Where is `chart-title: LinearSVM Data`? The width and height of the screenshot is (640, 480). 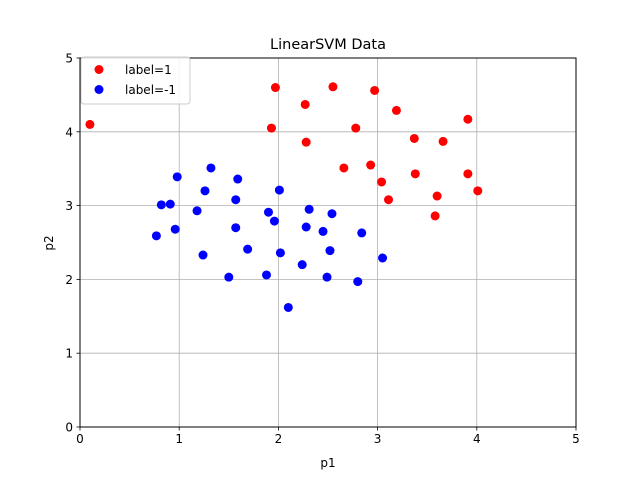 chart-title: LinearSVM Data is located at coordinates (328, 45).